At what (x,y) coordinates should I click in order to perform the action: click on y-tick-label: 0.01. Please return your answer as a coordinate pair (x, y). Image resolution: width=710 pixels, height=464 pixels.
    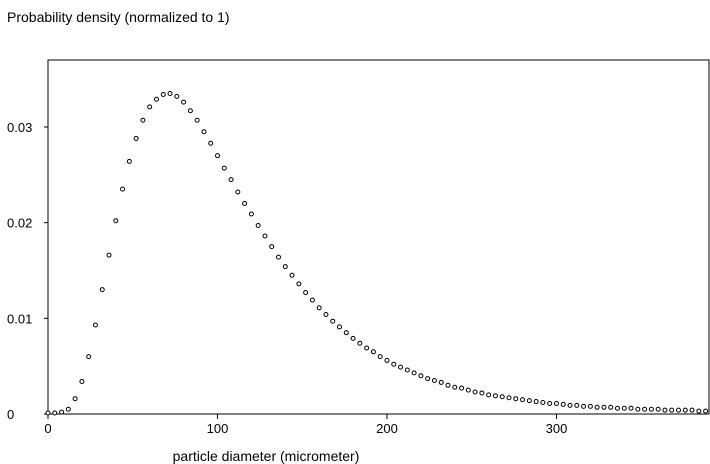
    Looking at the image, I should click on (19, 318).